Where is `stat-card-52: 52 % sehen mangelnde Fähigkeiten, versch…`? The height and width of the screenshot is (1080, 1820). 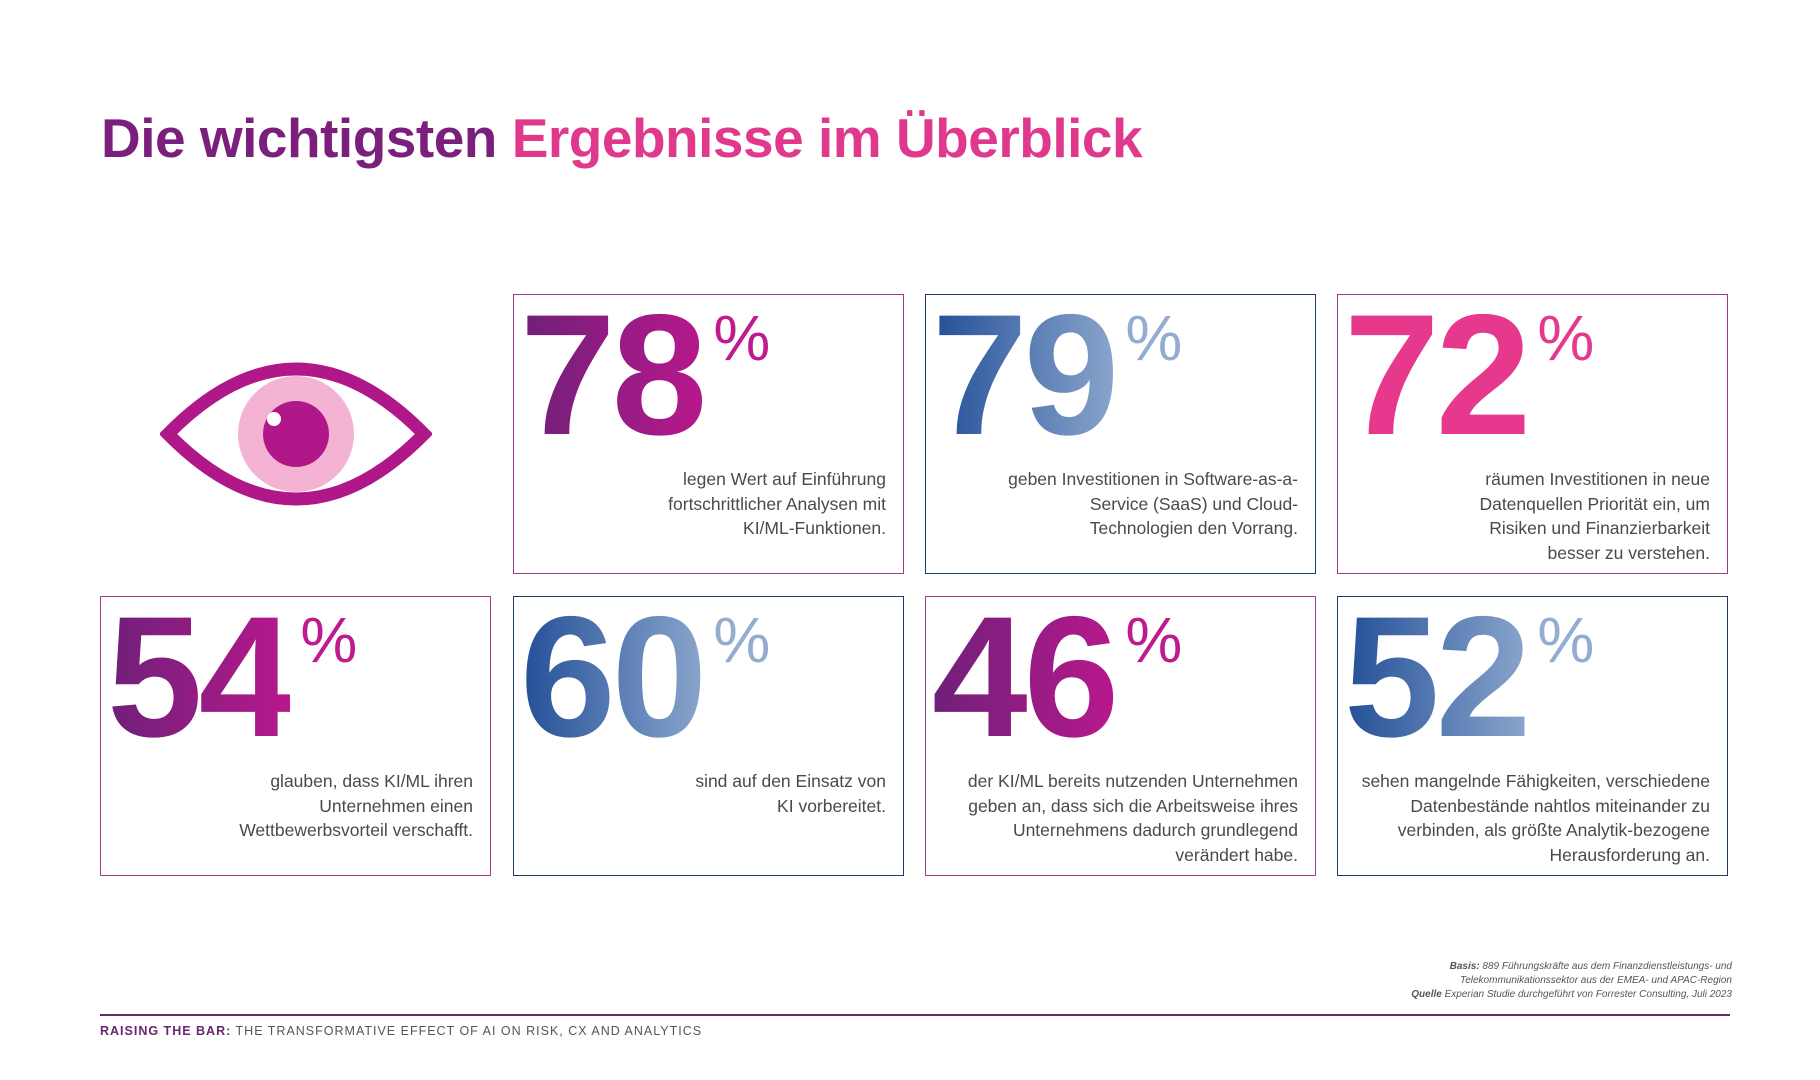 stat-card-52: 52 % sehen mangelnde Fähigkeiten, versch… is located at coordinates (1532, 728).